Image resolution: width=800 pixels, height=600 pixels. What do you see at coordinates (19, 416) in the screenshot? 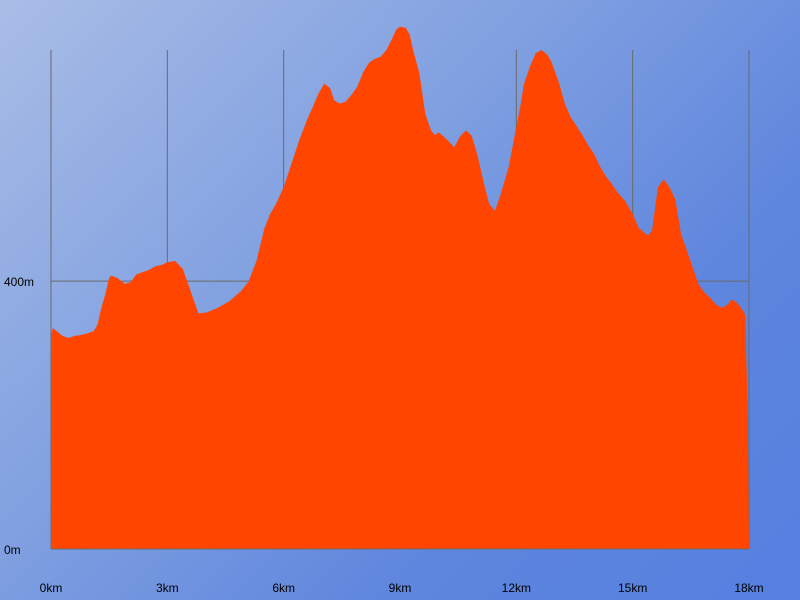
I see `y-axis-tick-labels: 0m 400m` at bounding box center [19, 416].